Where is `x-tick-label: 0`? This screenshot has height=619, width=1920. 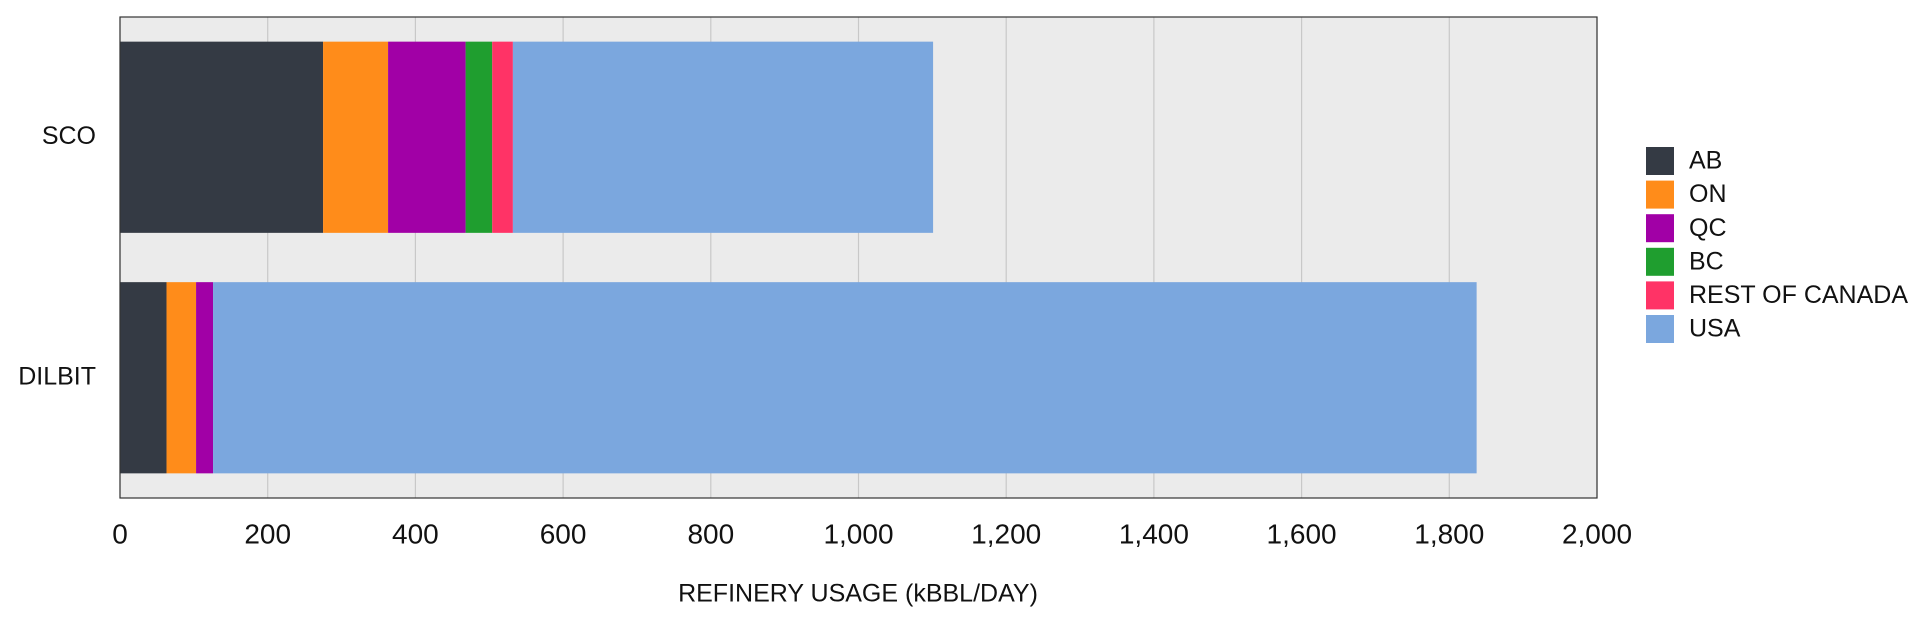
x-tick-label: 0 is located at coordinates (120, 533).